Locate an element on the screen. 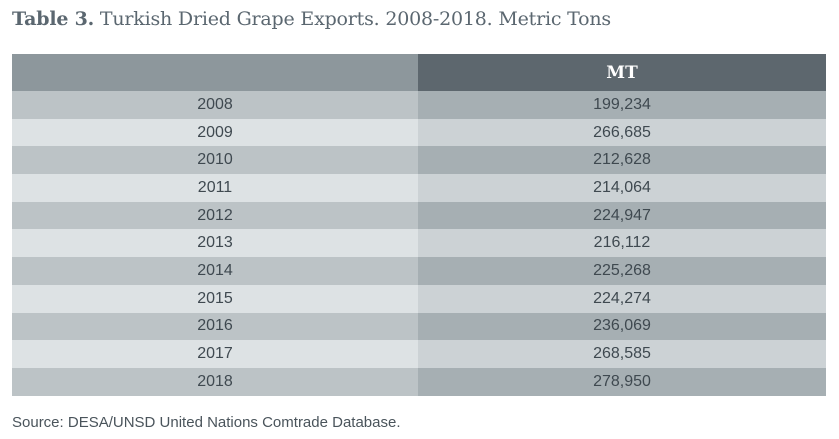 The image size is (839, 439). year-cell: 2013 is located at coordinates (215, 243).